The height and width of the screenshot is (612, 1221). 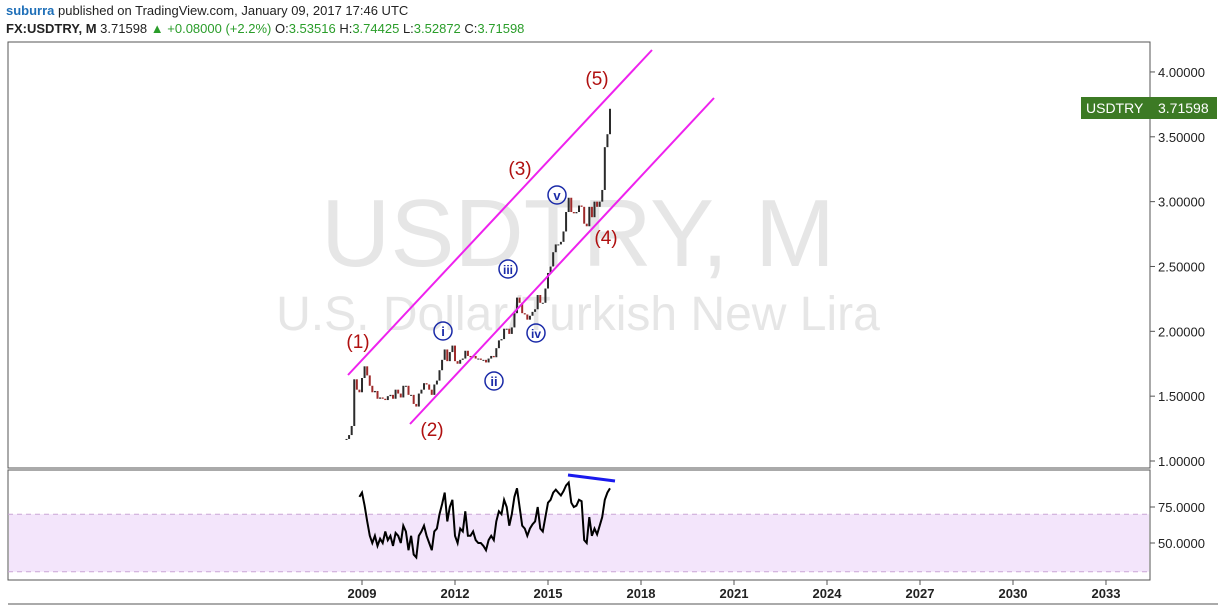 What do you see at coordinates (605, 238) in the screenshot?
I see `wave-label: (4)` at bounding box center [605, 238].